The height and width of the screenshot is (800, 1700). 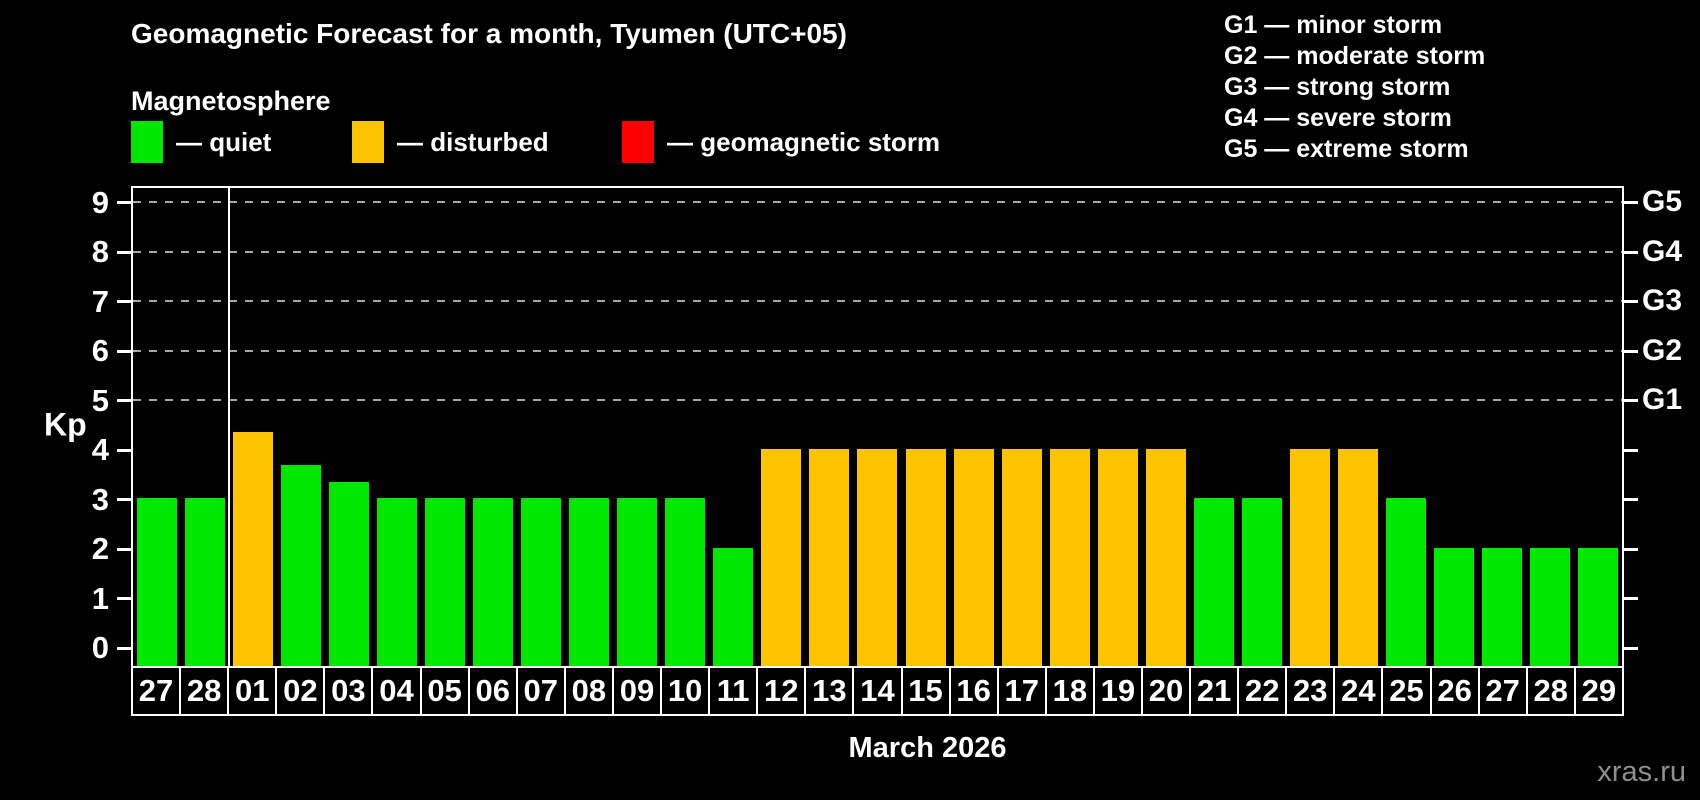 I want to click on date-cell-28: 28, so click(x=205, y=691).